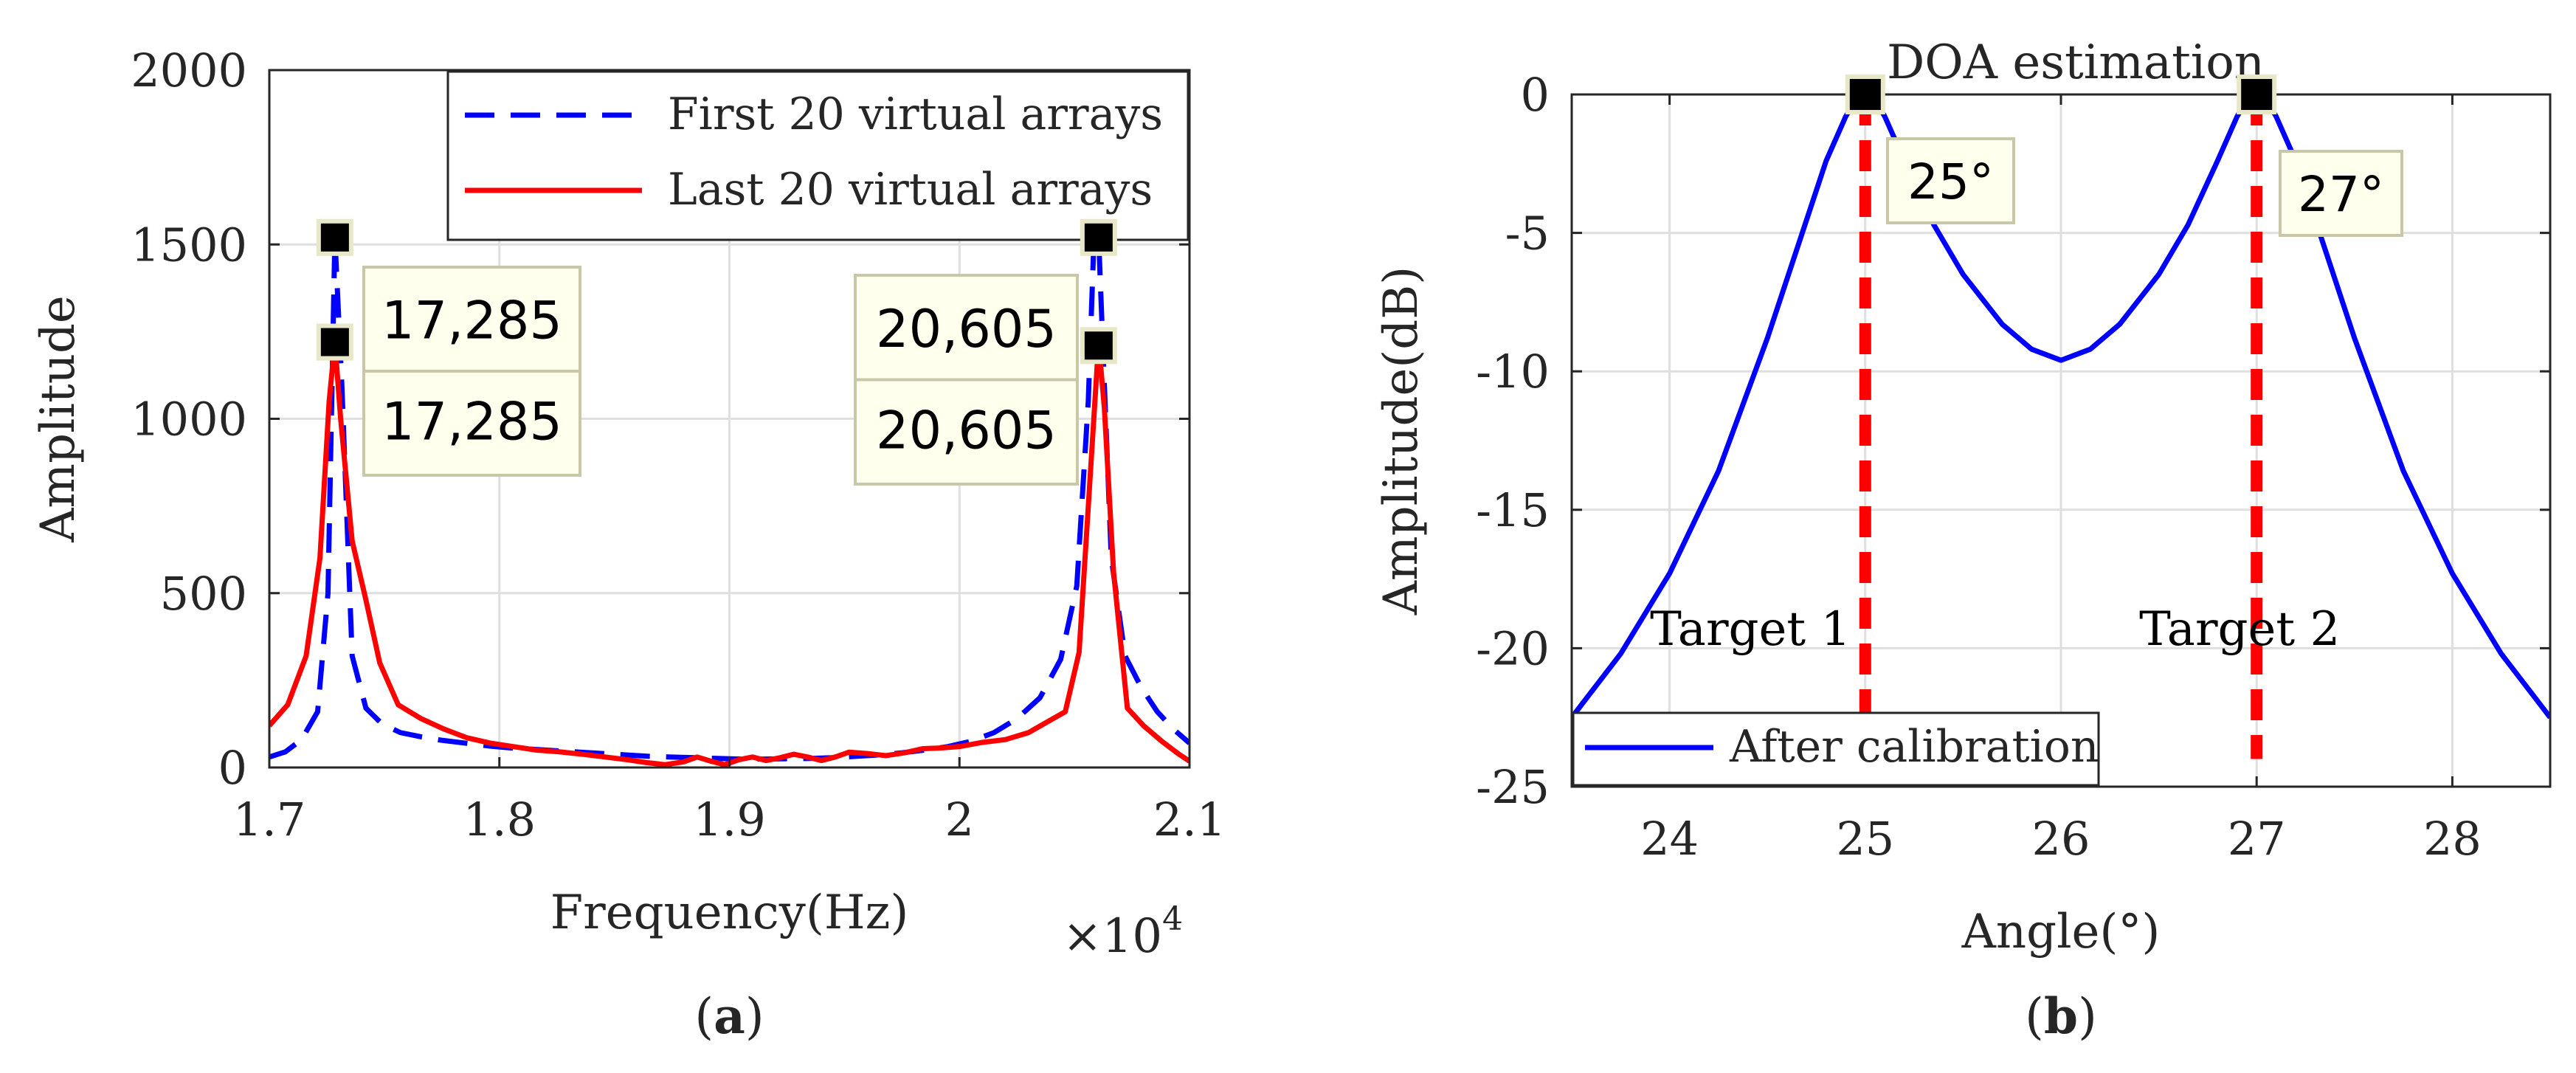 This screenshot has height=1073, width=2576. I want to click on y-tick-label: -15, so click(1513, 510).